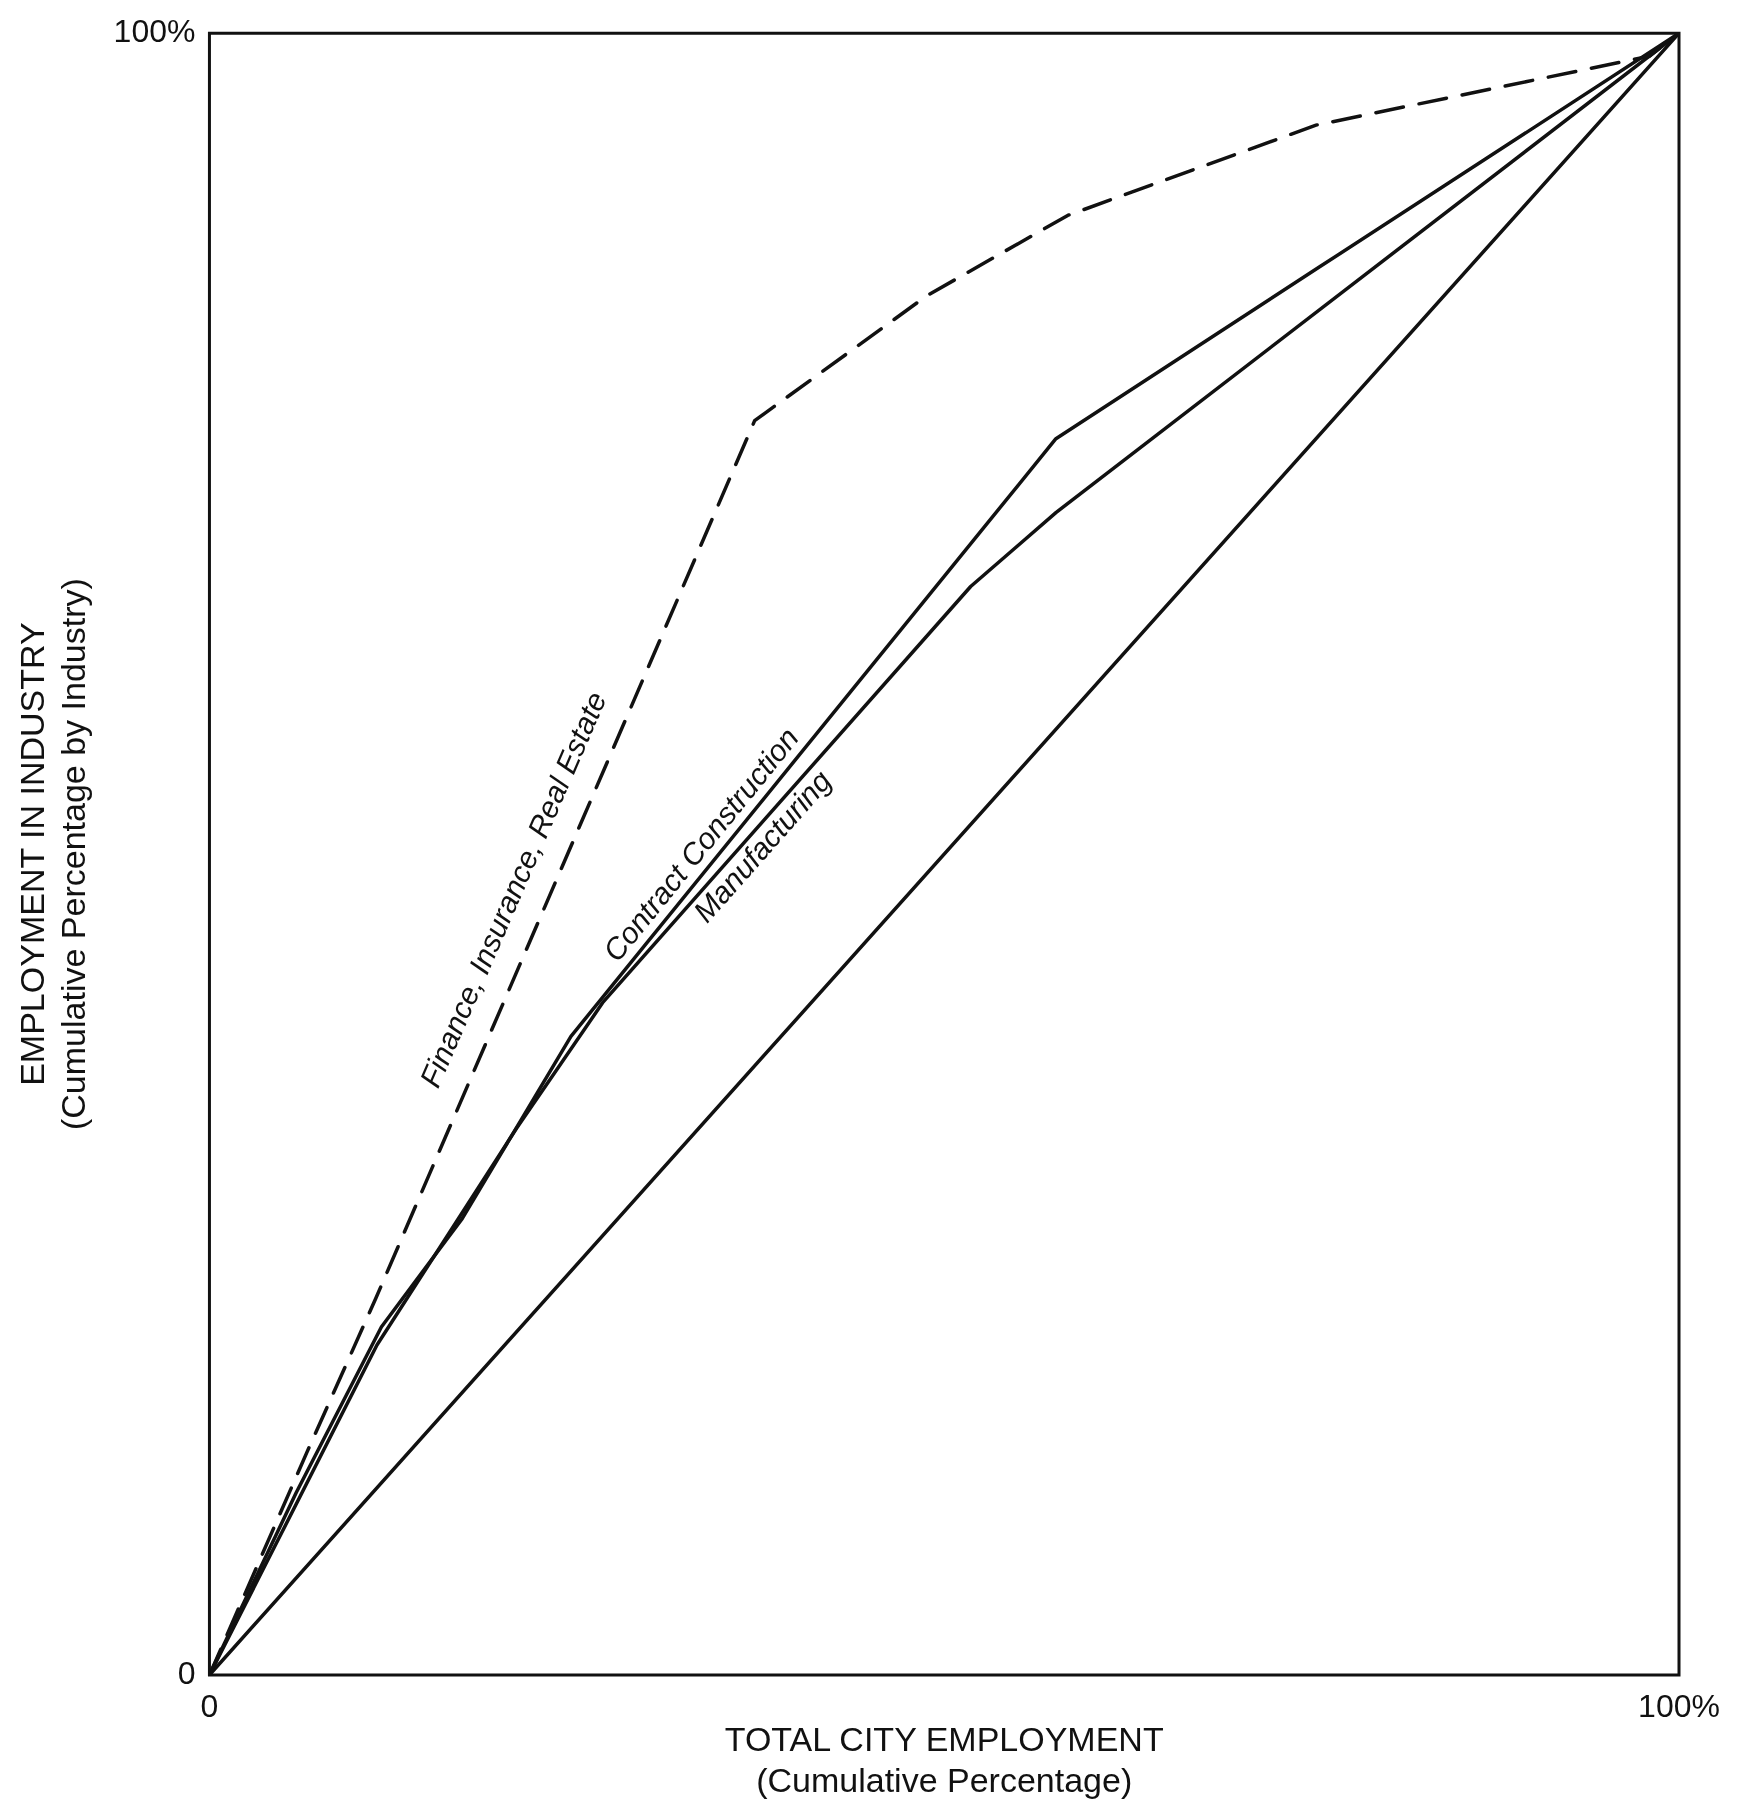 The width and height of the screenshot is (1739, 1817). I want to click on y-axis-title: EMPLOYMENT IN INDUSTRY (Cumulative Percentage by Industry), so click(52, 854).